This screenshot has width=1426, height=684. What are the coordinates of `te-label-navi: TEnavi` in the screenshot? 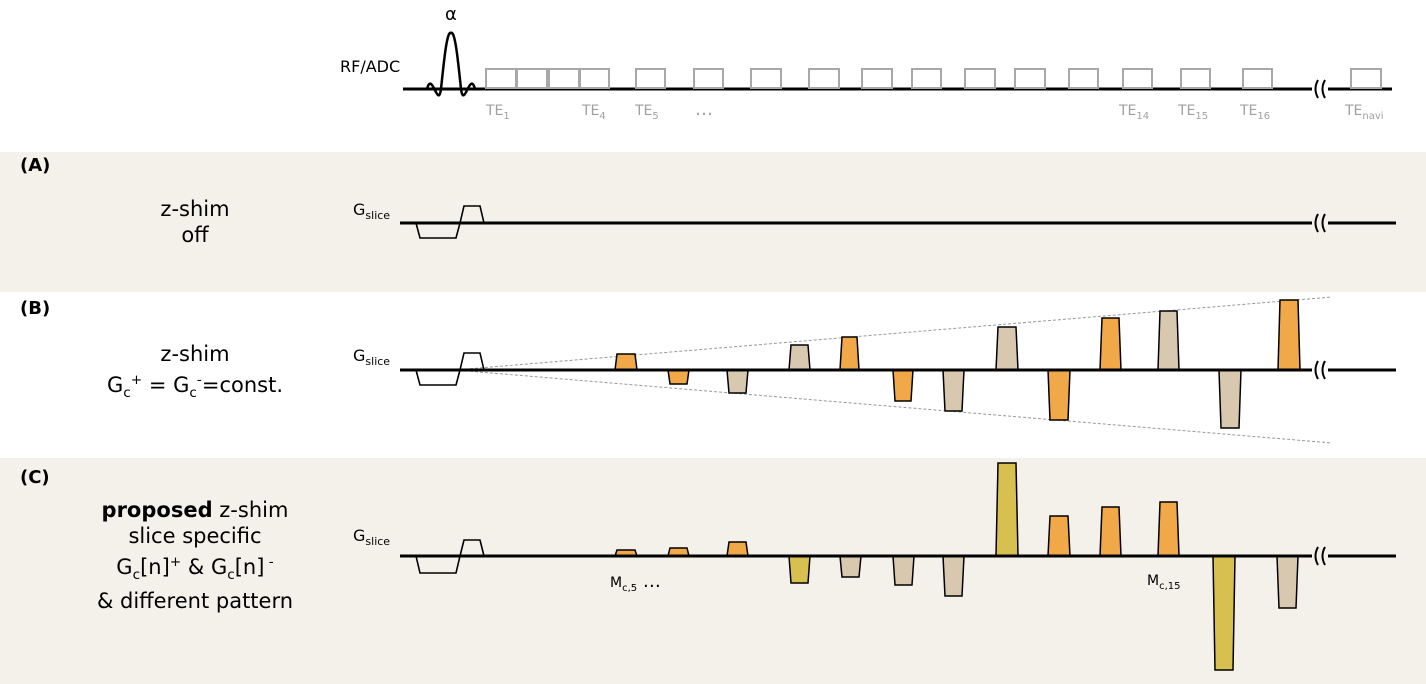 It's located at (1364, 112).